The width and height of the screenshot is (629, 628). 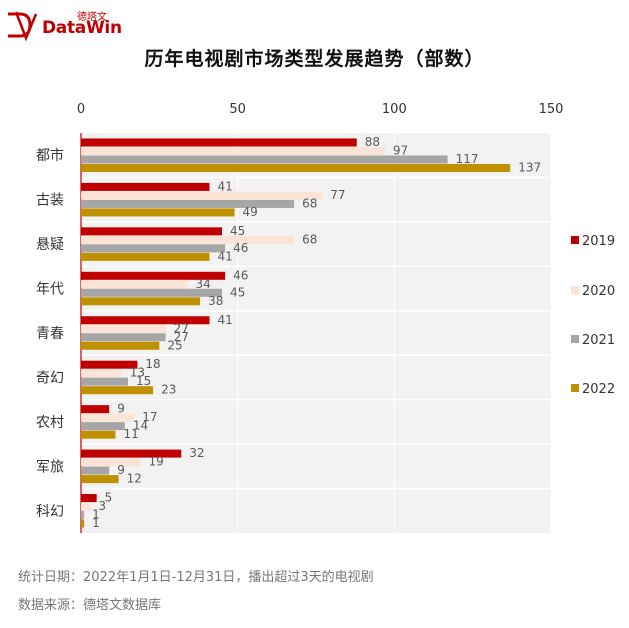 What do you see at coordinates (111, 462) in the screenshot?
I see `bar-2020-军旅` at bounding box center [111, 462].